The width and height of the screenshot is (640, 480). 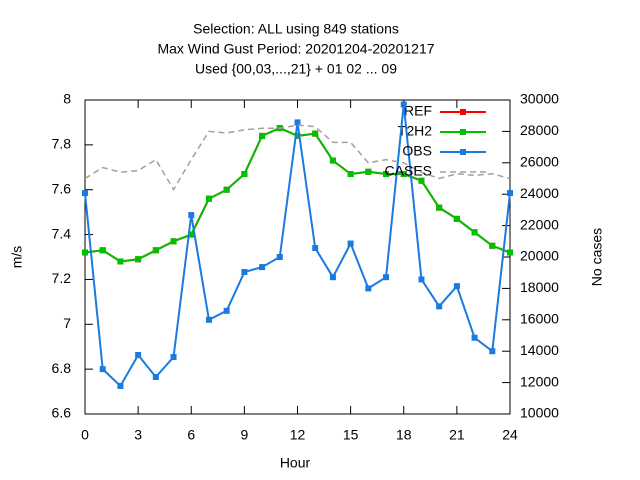 What do you see at coordinates (191, 435) in the screenshot?
I see `x-tick-label: 6` at bounding box center [191, 435].